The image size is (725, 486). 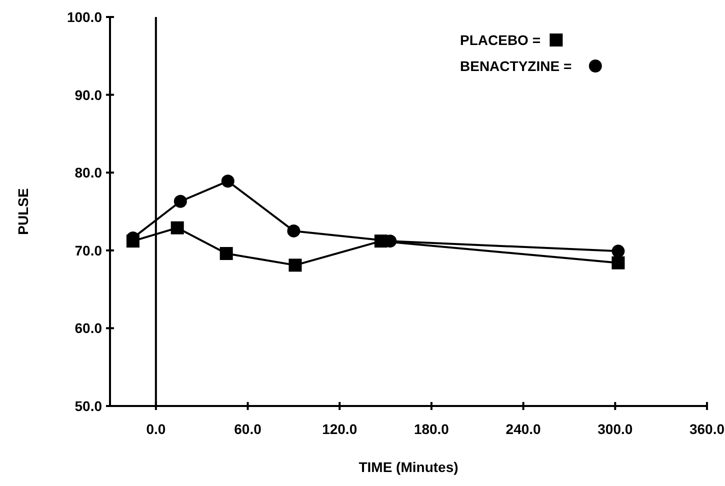 What do you see at coordinates (88, 172) in the screenshot?
I see `y-tick-label: 80.0` at bounding box center [88, 172].